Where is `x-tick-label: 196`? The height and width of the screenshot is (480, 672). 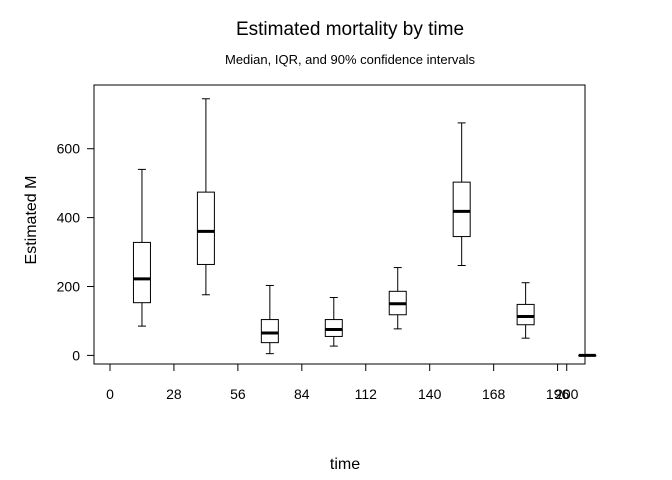 x-tick-label: 196 is located at coordinates (558, 394).